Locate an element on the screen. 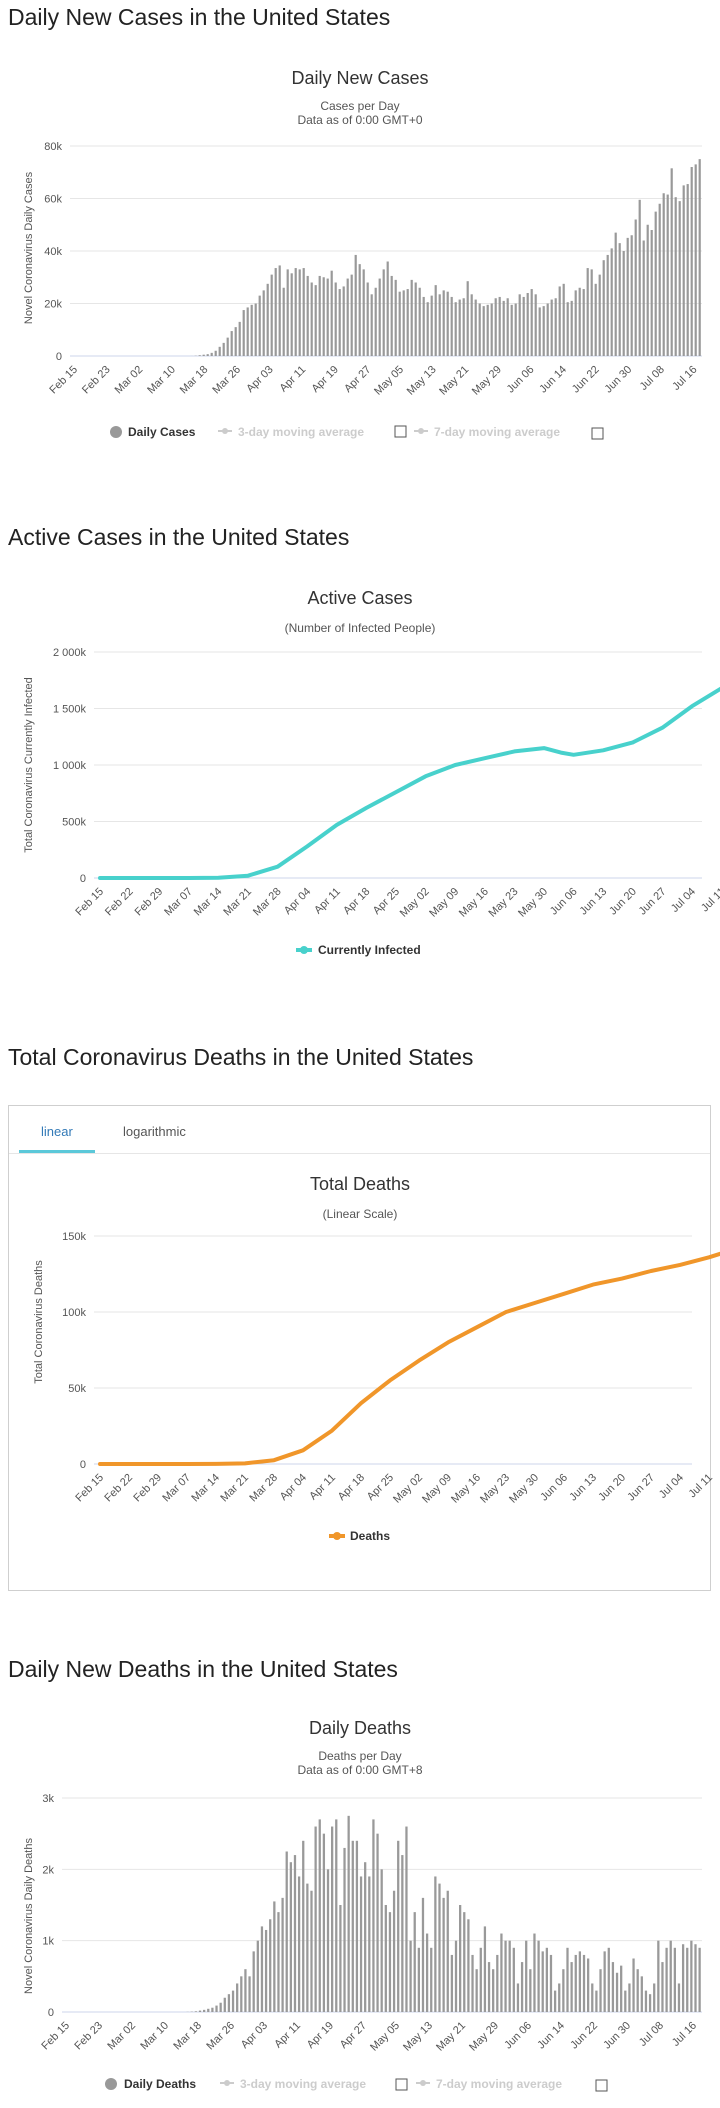 This screenshot has width=720, height=2108. tab-linear: linear is located at coordinates (57, 1131).